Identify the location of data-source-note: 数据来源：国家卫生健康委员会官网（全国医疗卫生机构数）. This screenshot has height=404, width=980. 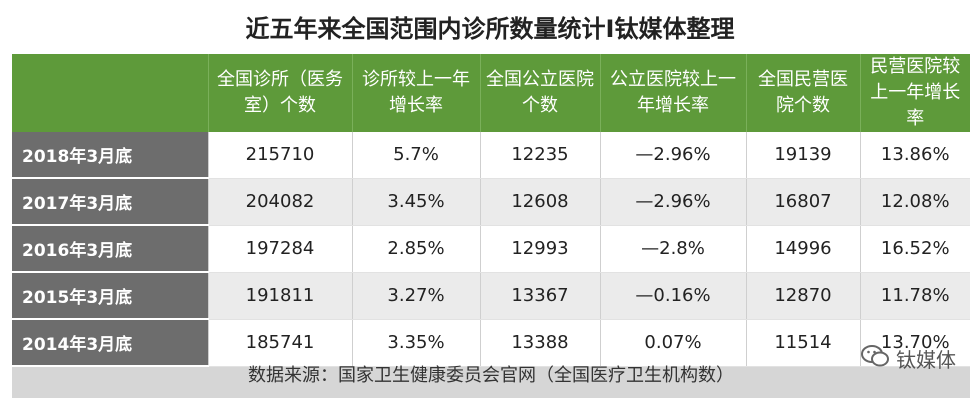
(491, 375).